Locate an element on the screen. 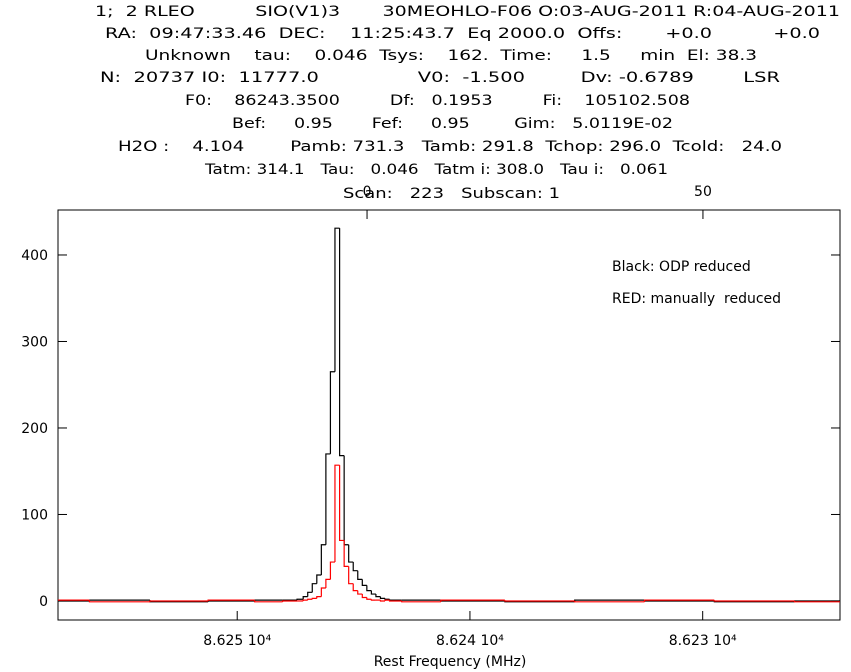  y-tick-label: 300 is located at coordinates (34, 342).